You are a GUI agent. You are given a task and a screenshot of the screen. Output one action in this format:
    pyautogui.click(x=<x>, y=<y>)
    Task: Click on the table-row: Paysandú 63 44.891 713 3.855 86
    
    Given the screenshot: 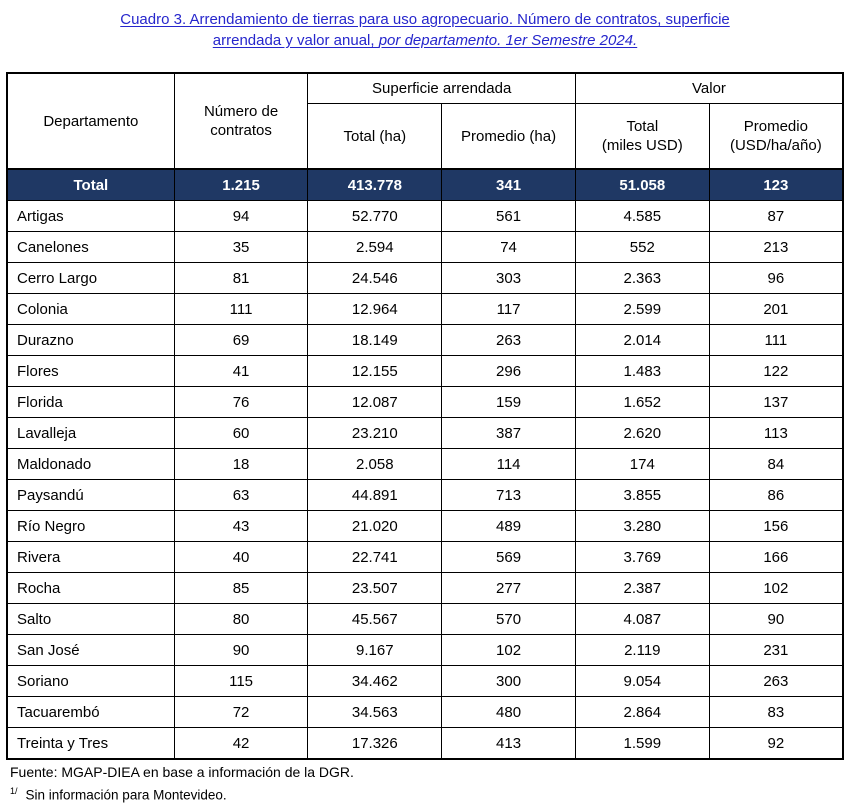 What is the action you would take?
    pyautogui.click(x=425, y=495)
    